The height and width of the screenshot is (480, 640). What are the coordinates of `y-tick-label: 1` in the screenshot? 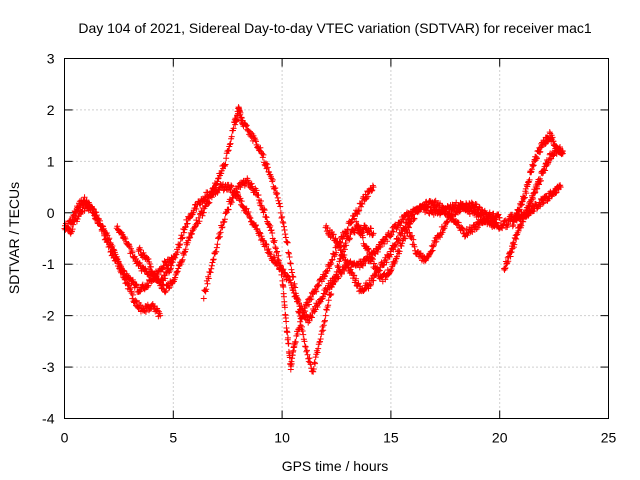 It's located at (51, 161).